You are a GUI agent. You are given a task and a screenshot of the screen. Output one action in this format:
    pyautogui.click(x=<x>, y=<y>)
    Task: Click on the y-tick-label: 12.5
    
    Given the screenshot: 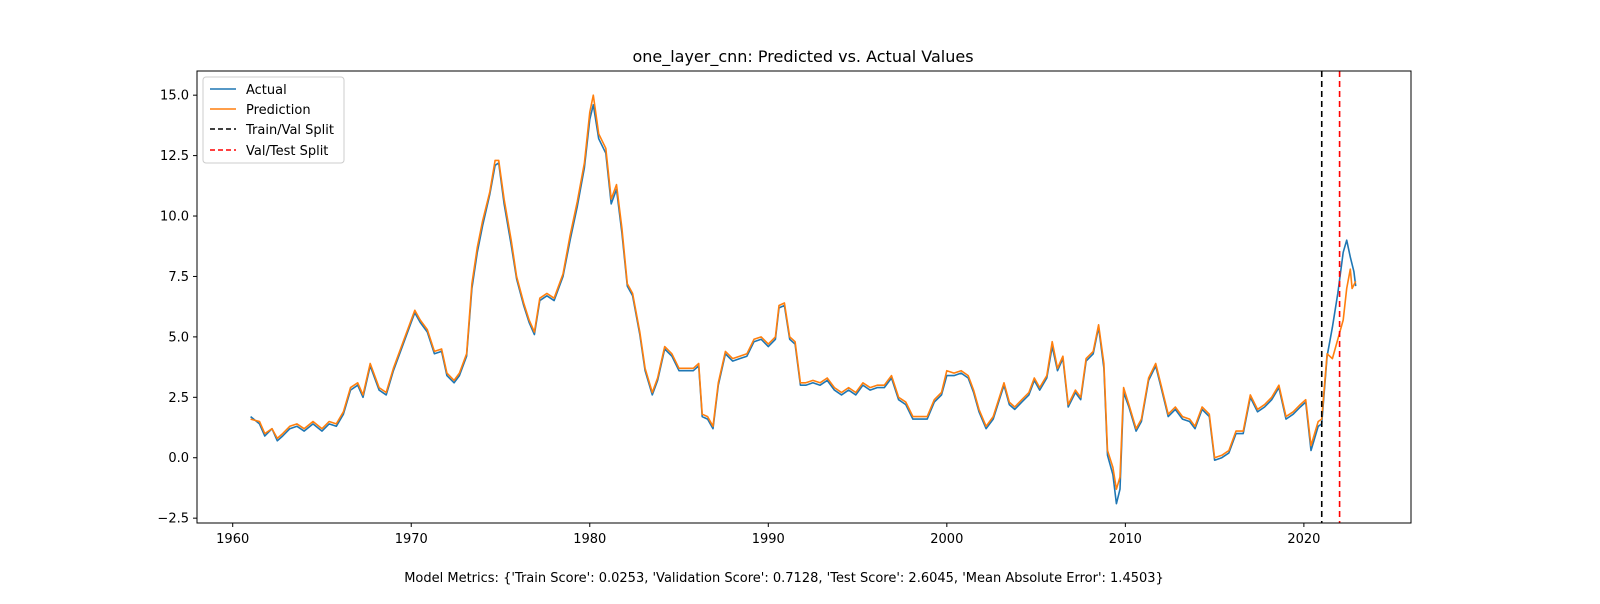 What is the action you would take?
    pyautogui.click(x=174, y=156)
    